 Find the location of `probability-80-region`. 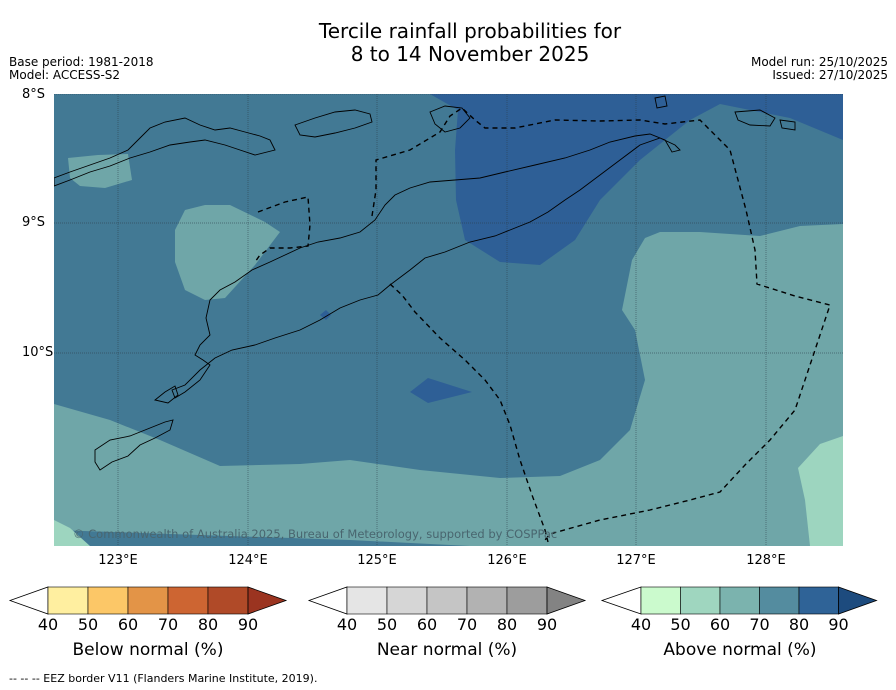

probability-80-region is located at coordinates (636, 179).